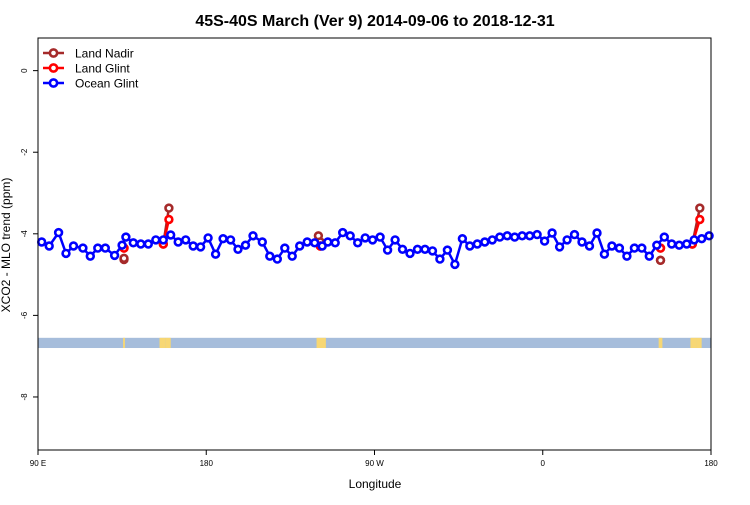 The width and height of the screenshot is (750, 505). What do you see at coordinates (24, 315) in the screenshot?
I see `y-tick-label: -6` at bounding box center [24, 315].